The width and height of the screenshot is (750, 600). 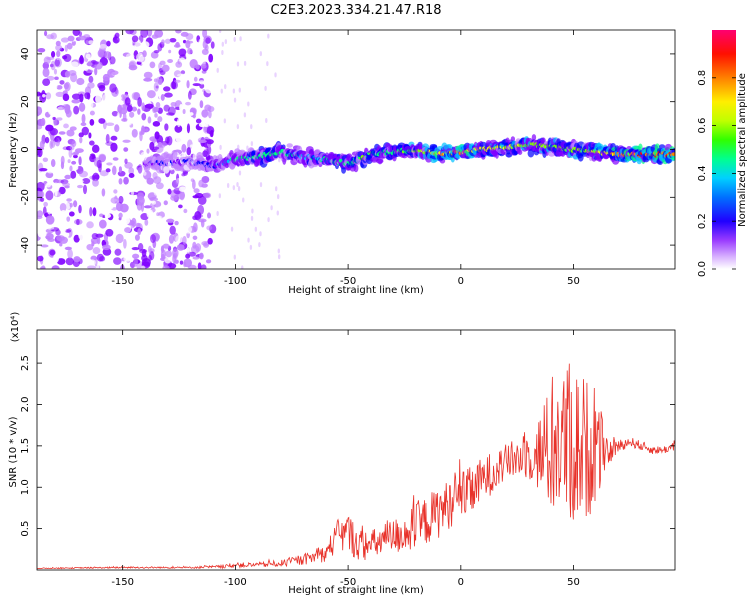 I want to click on snr-multiplier: (x10⁴), so click(x=15, y=327).